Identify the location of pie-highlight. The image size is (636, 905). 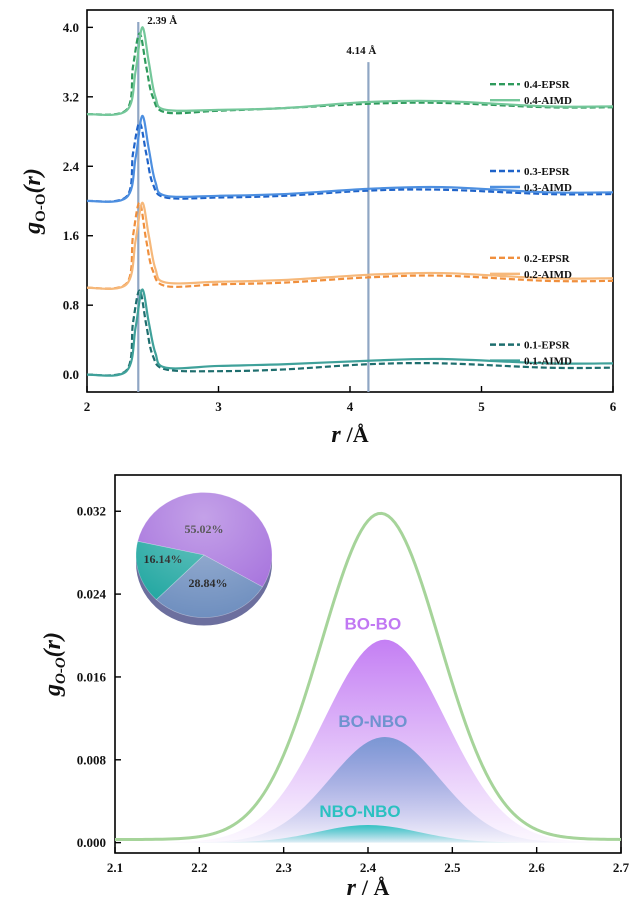
(204, 555).